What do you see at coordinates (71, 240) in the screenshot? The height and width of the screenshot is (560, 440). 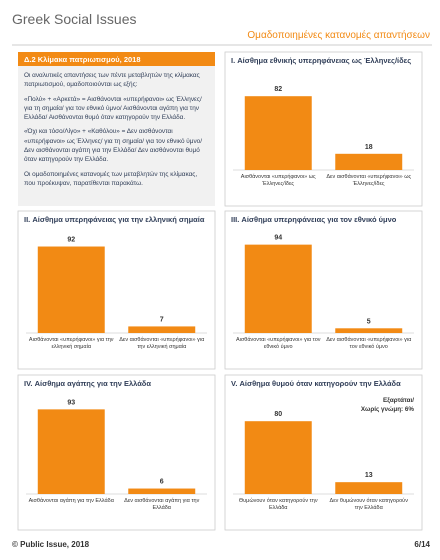 I see `data-label: 92` at bounding box center [71, 240].